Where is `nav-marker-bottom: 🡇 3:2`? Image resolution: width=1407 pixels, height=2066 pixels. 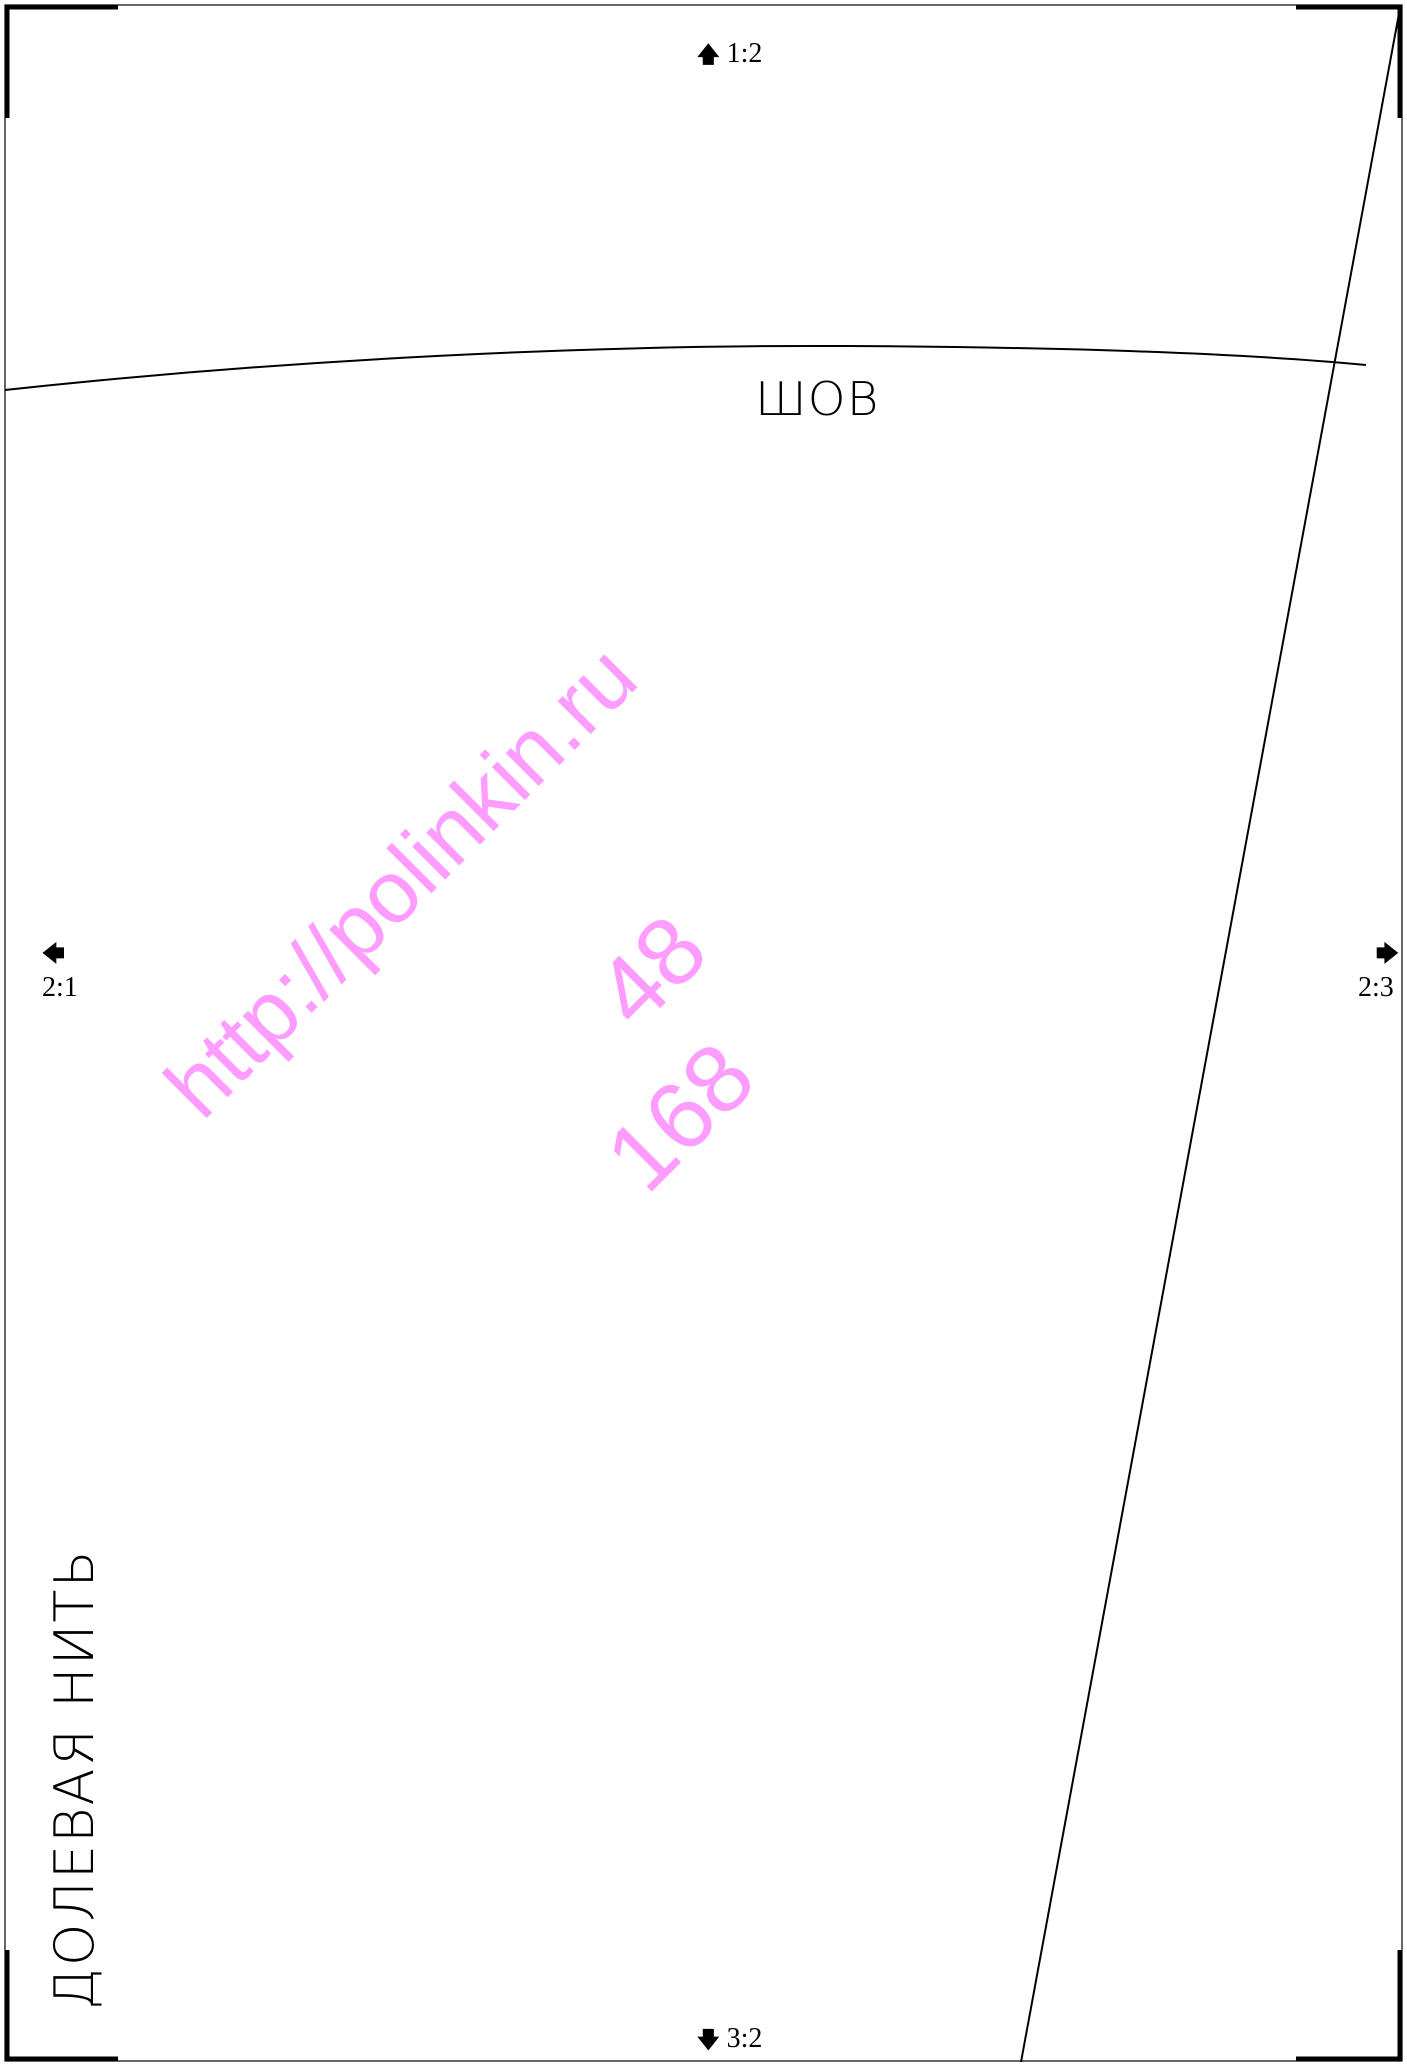
nav-marker-bottom: 🡇 3:2 is located at coordinates (729, 2039).